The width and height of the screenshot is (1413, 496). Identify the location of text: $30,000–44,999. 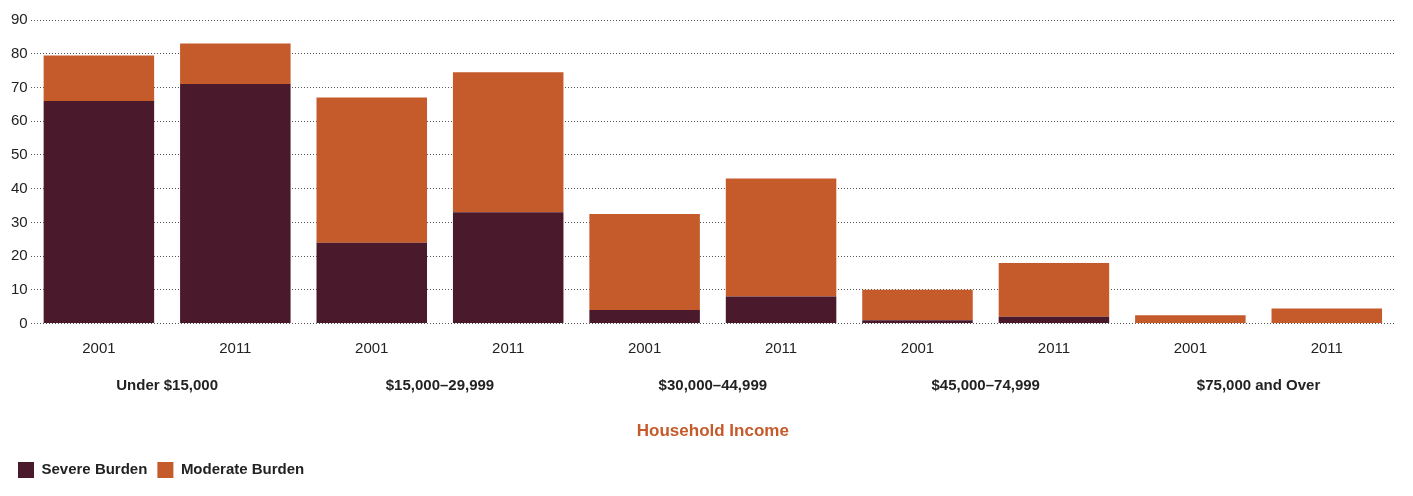
(713, 384).